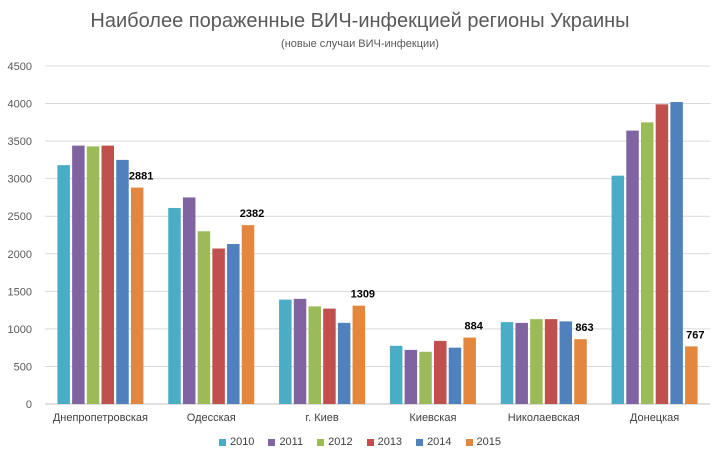 This screenshot has width=720, height=463. I want to click on legend-label: 2011, so click(291, 442).